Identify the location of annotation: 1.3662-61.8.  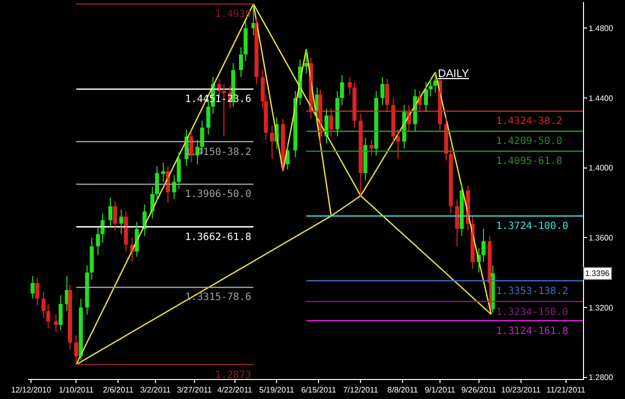
(218, 237).